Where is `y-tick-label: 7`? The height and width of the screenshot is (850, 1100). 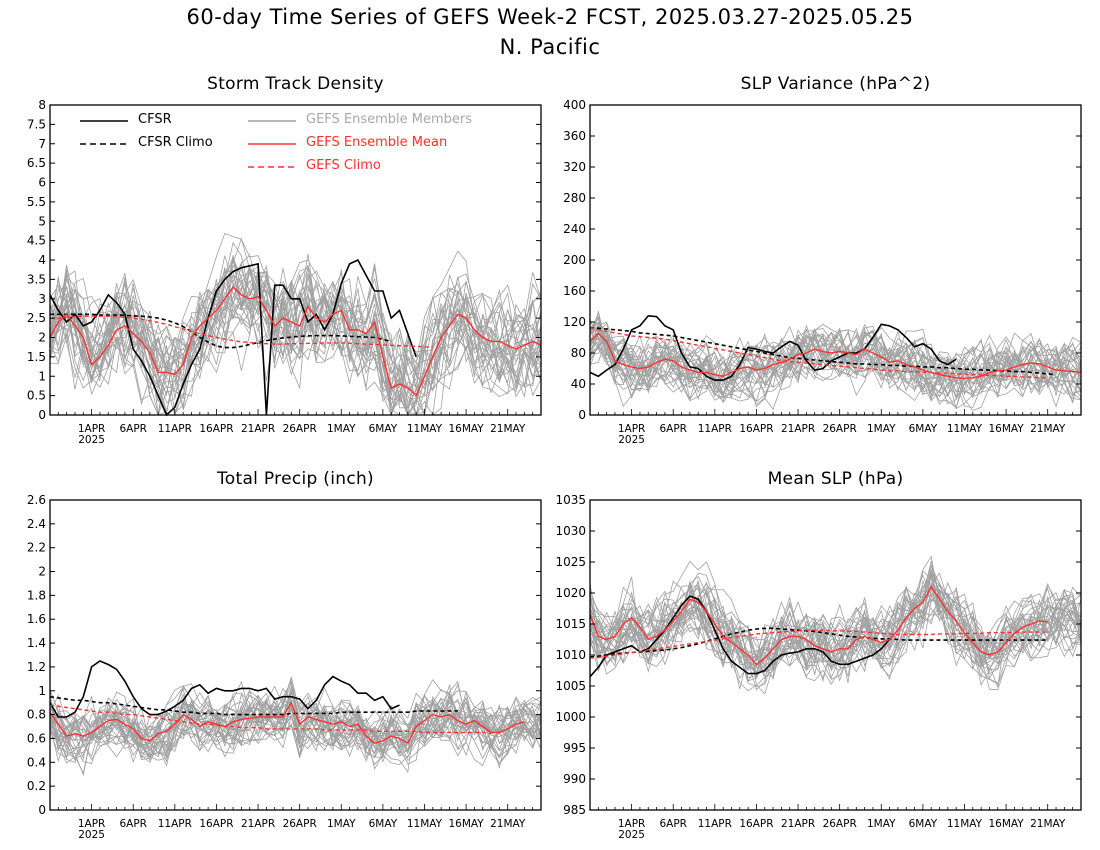 y-tick-label: 7 is located at coordinates (42, 144).